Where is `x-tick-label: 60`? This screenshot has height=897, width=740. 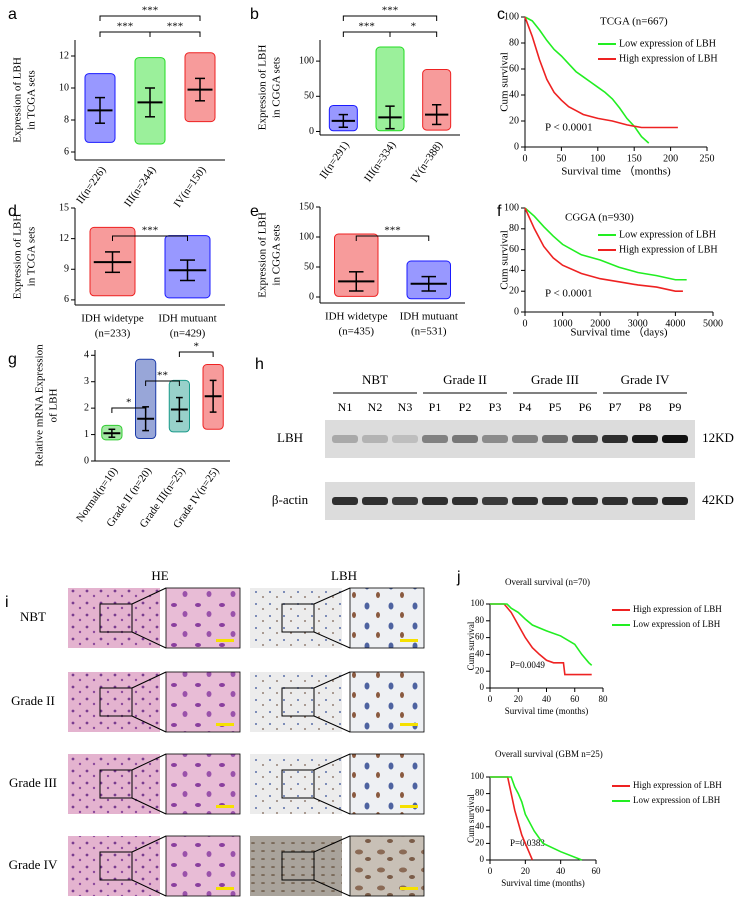
x-tick-label: 60 is located at coordinates (597, 871).